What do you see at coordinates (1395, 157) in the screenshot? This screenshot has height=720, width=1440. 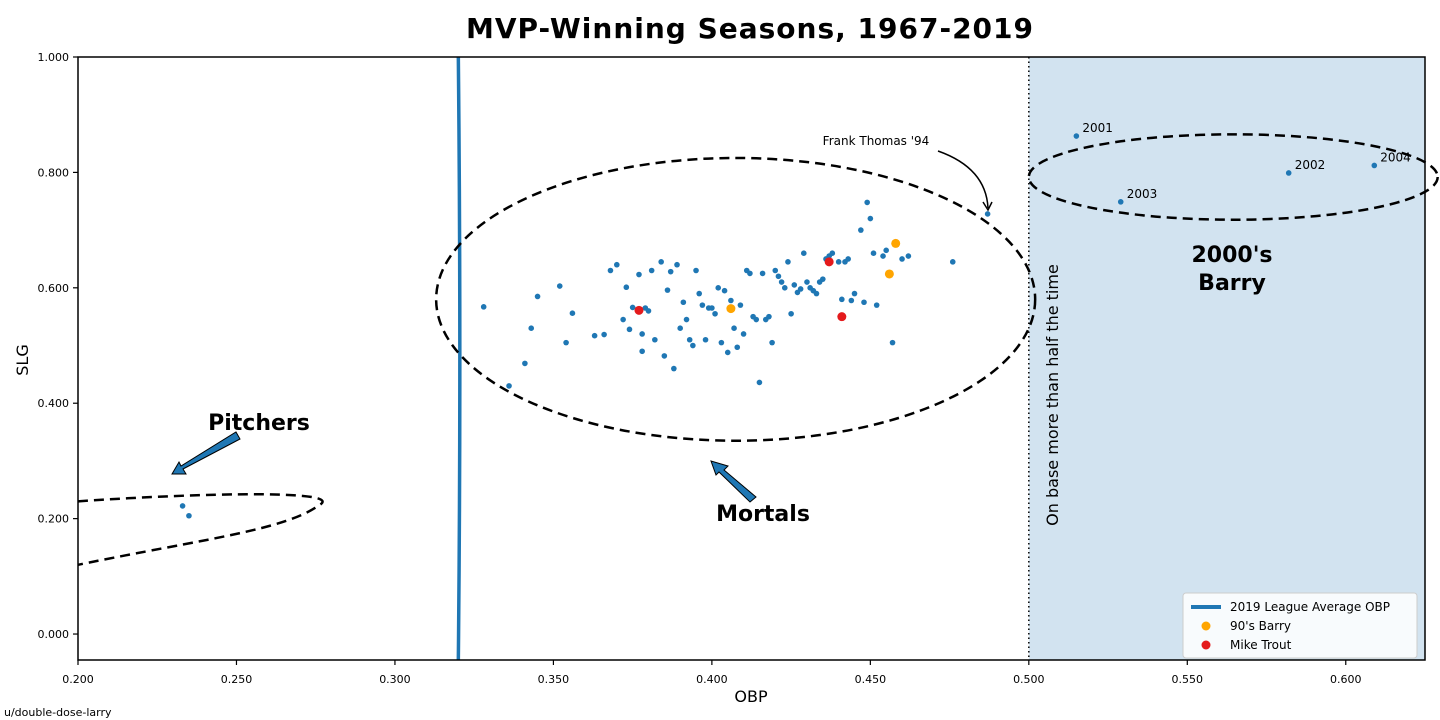 I see `year-label: 2004` at bounding box center [1395, 157].